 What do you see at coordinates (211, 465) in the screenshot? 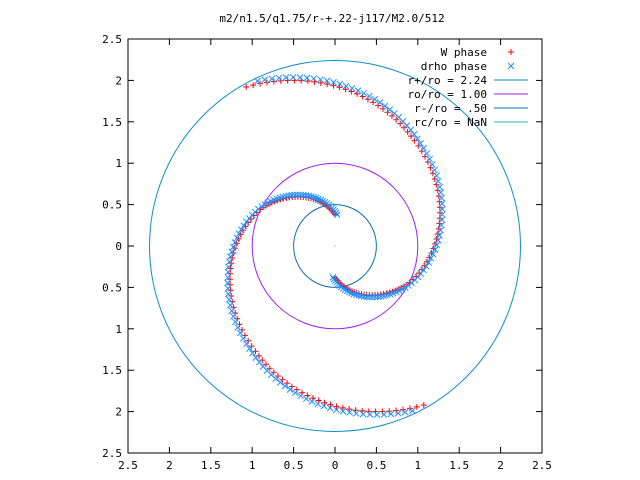
I see `x-tick-label: 1.5` at bounding box center [211, 465].